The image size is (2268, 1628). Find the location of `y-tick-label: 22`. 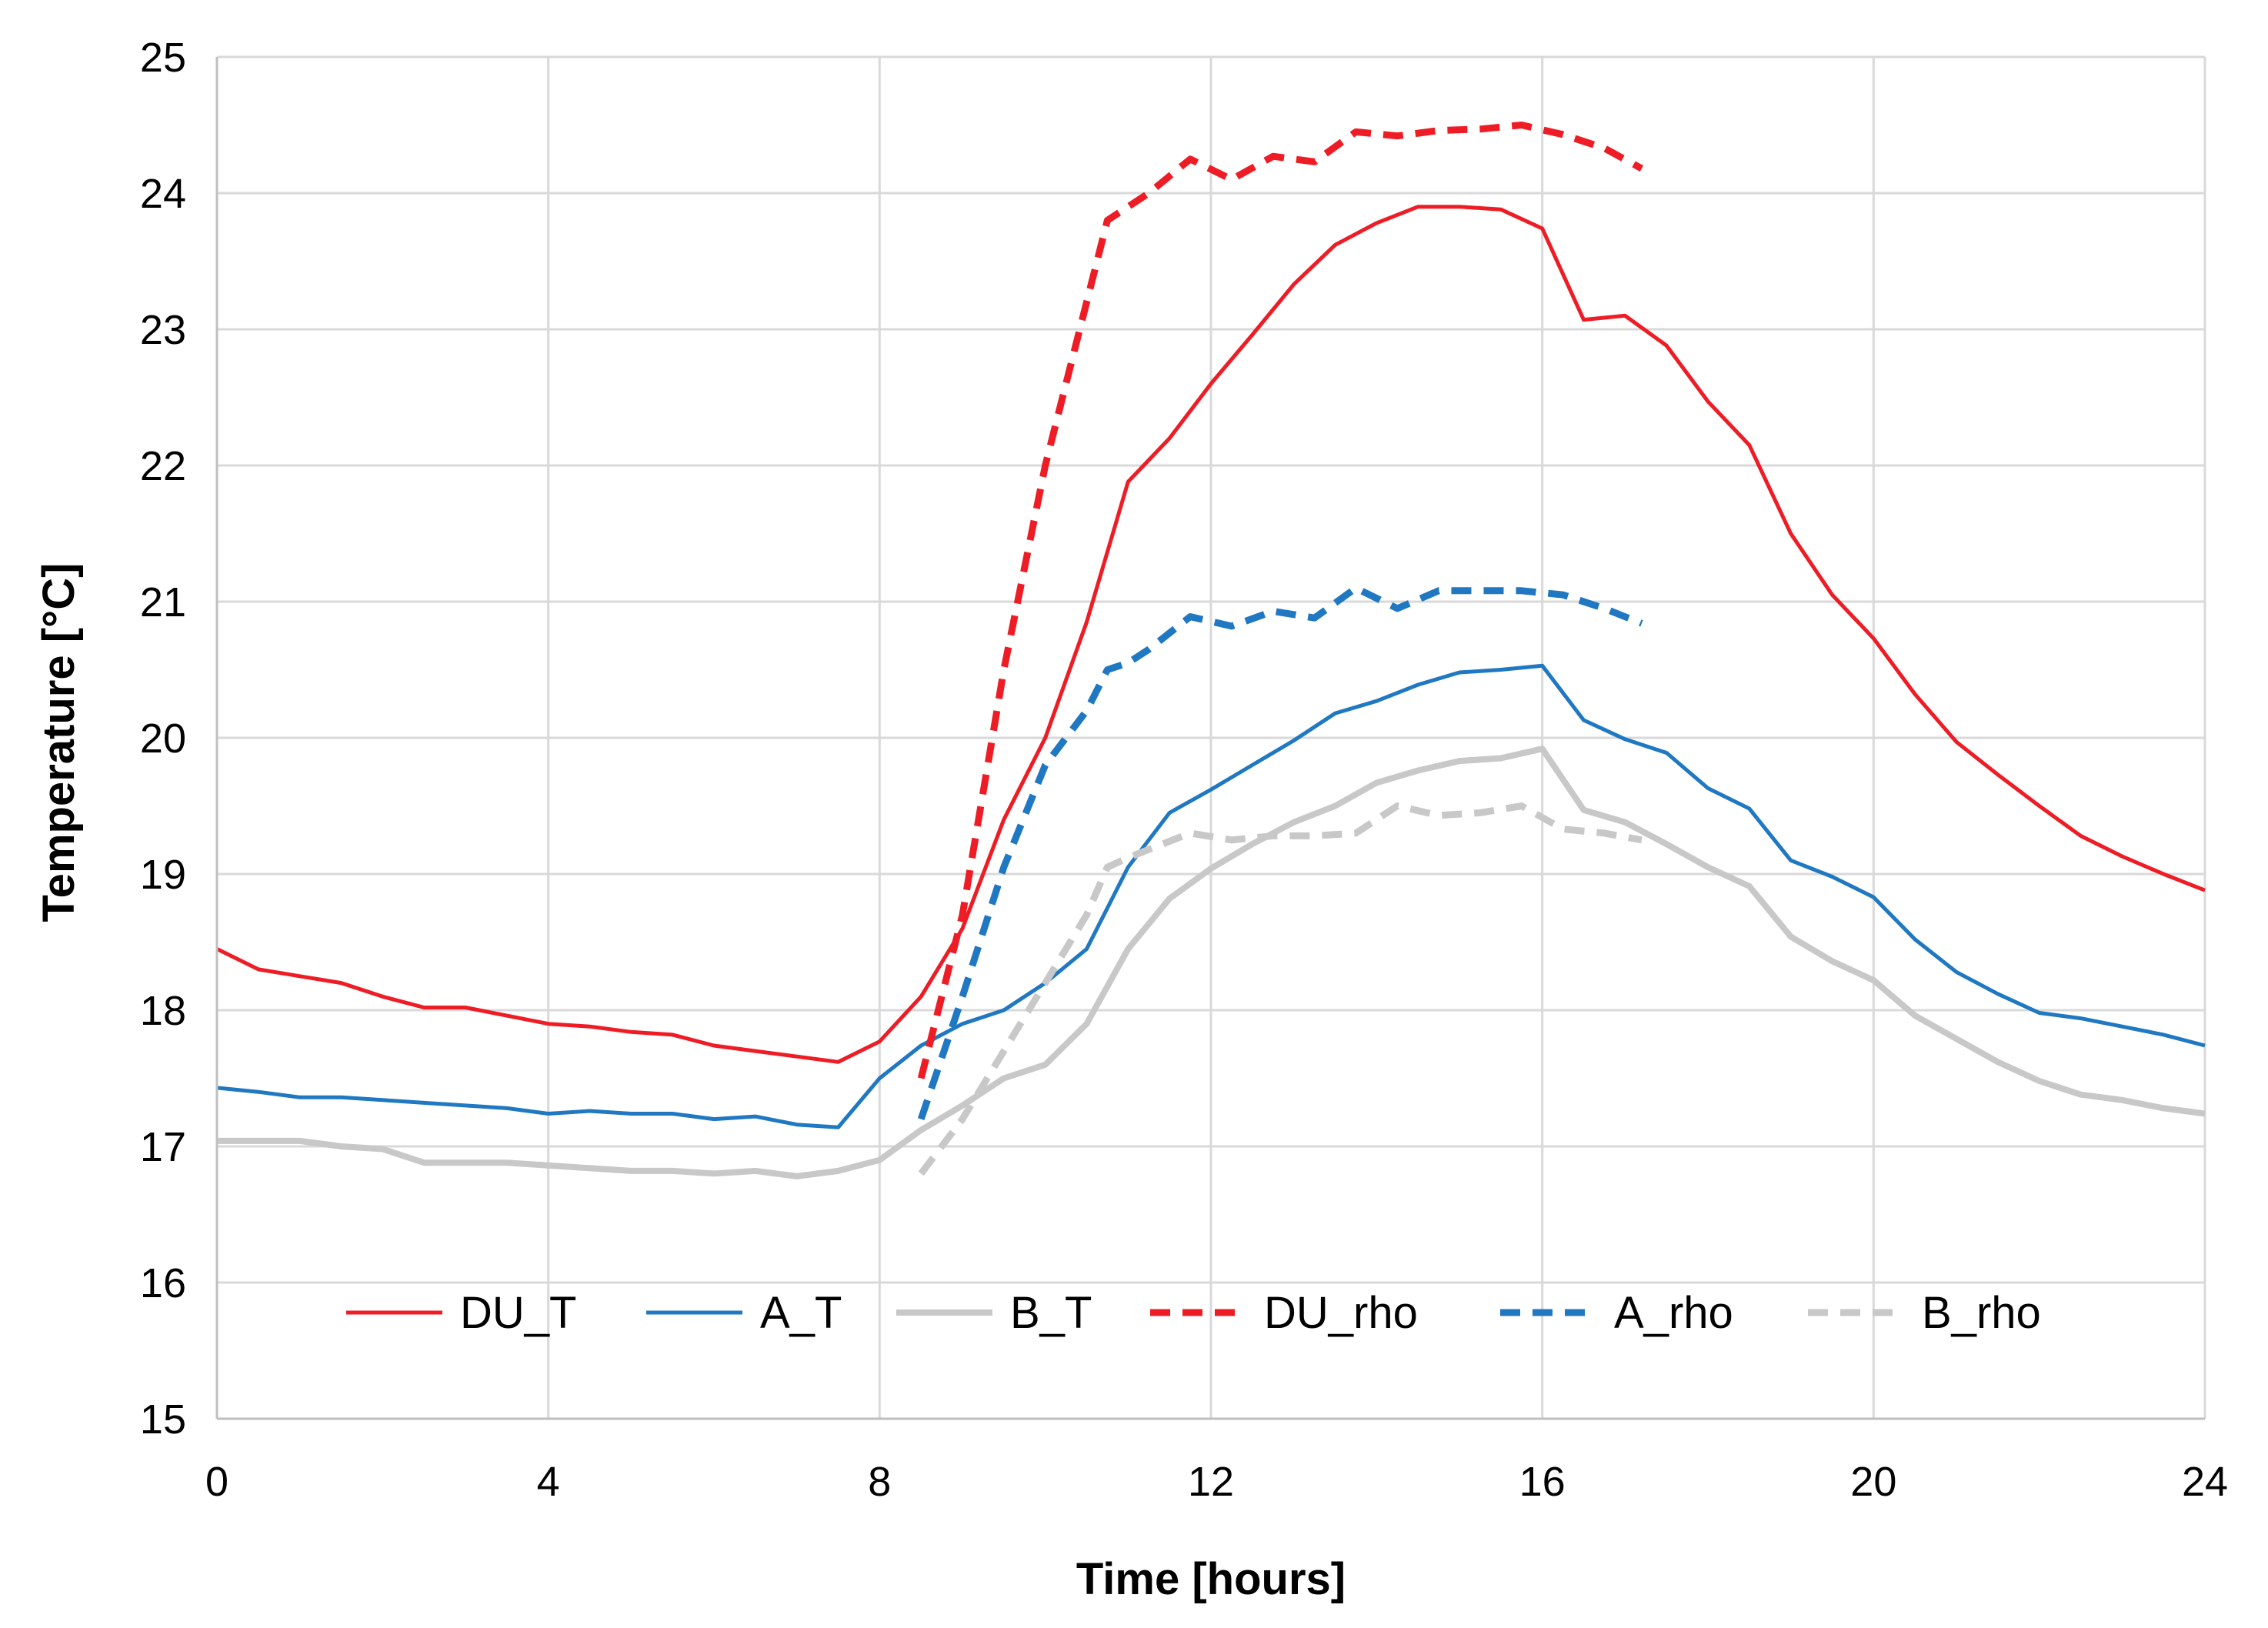

y-tick-label: 22 is located at coordinates (163, 466).